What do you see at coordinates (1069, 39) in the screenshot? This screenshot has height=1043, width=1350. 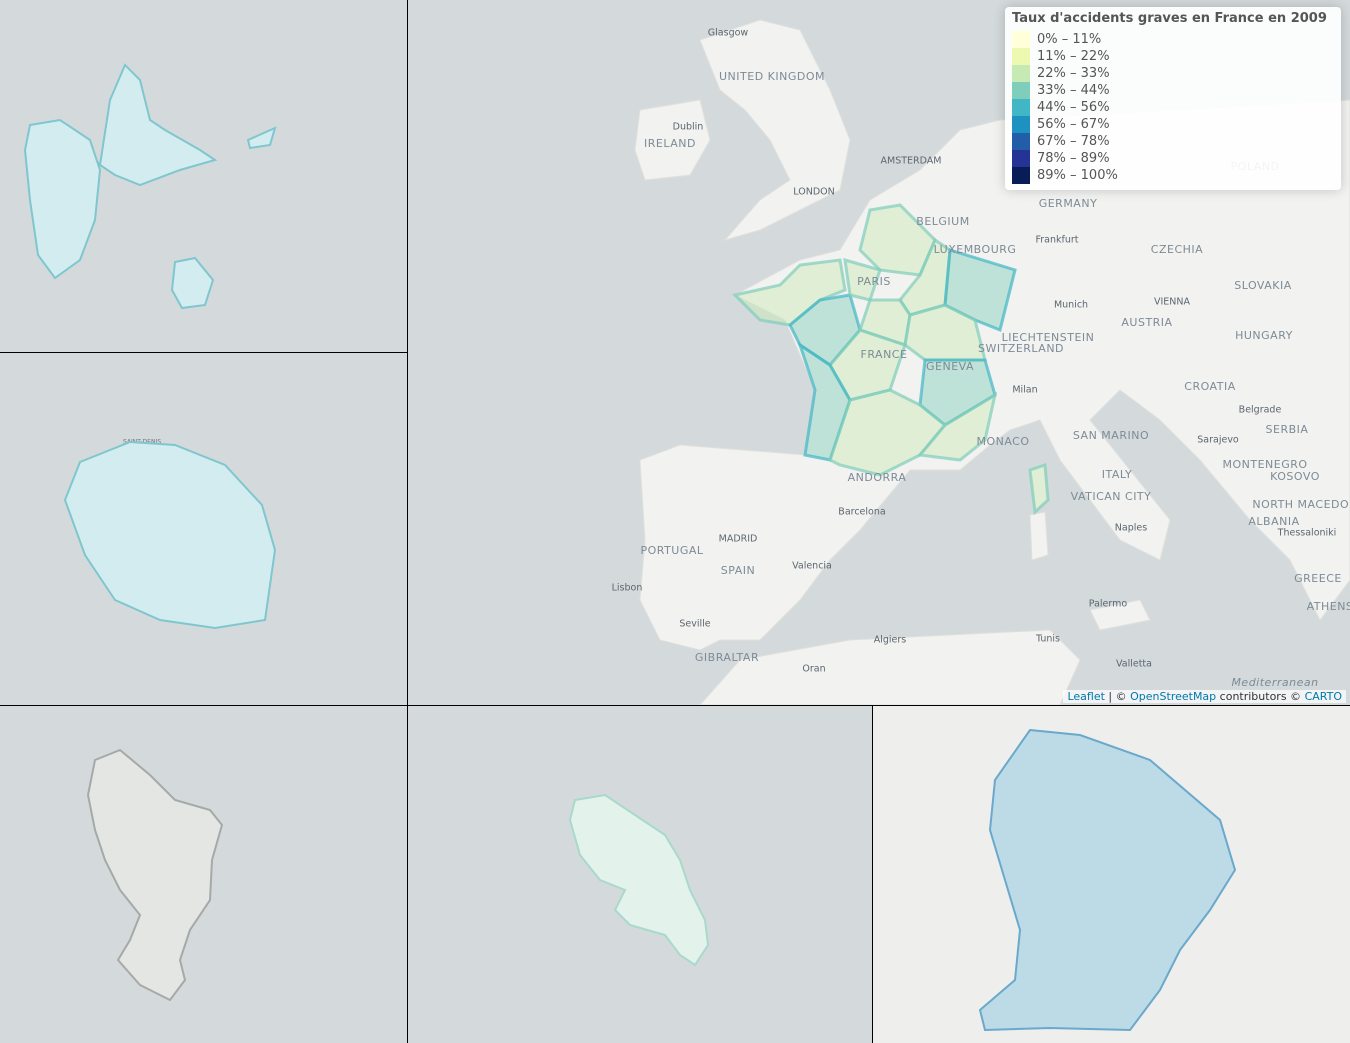 I see `legend-label: 0% – 11%` at bounding box center [1069, 39].